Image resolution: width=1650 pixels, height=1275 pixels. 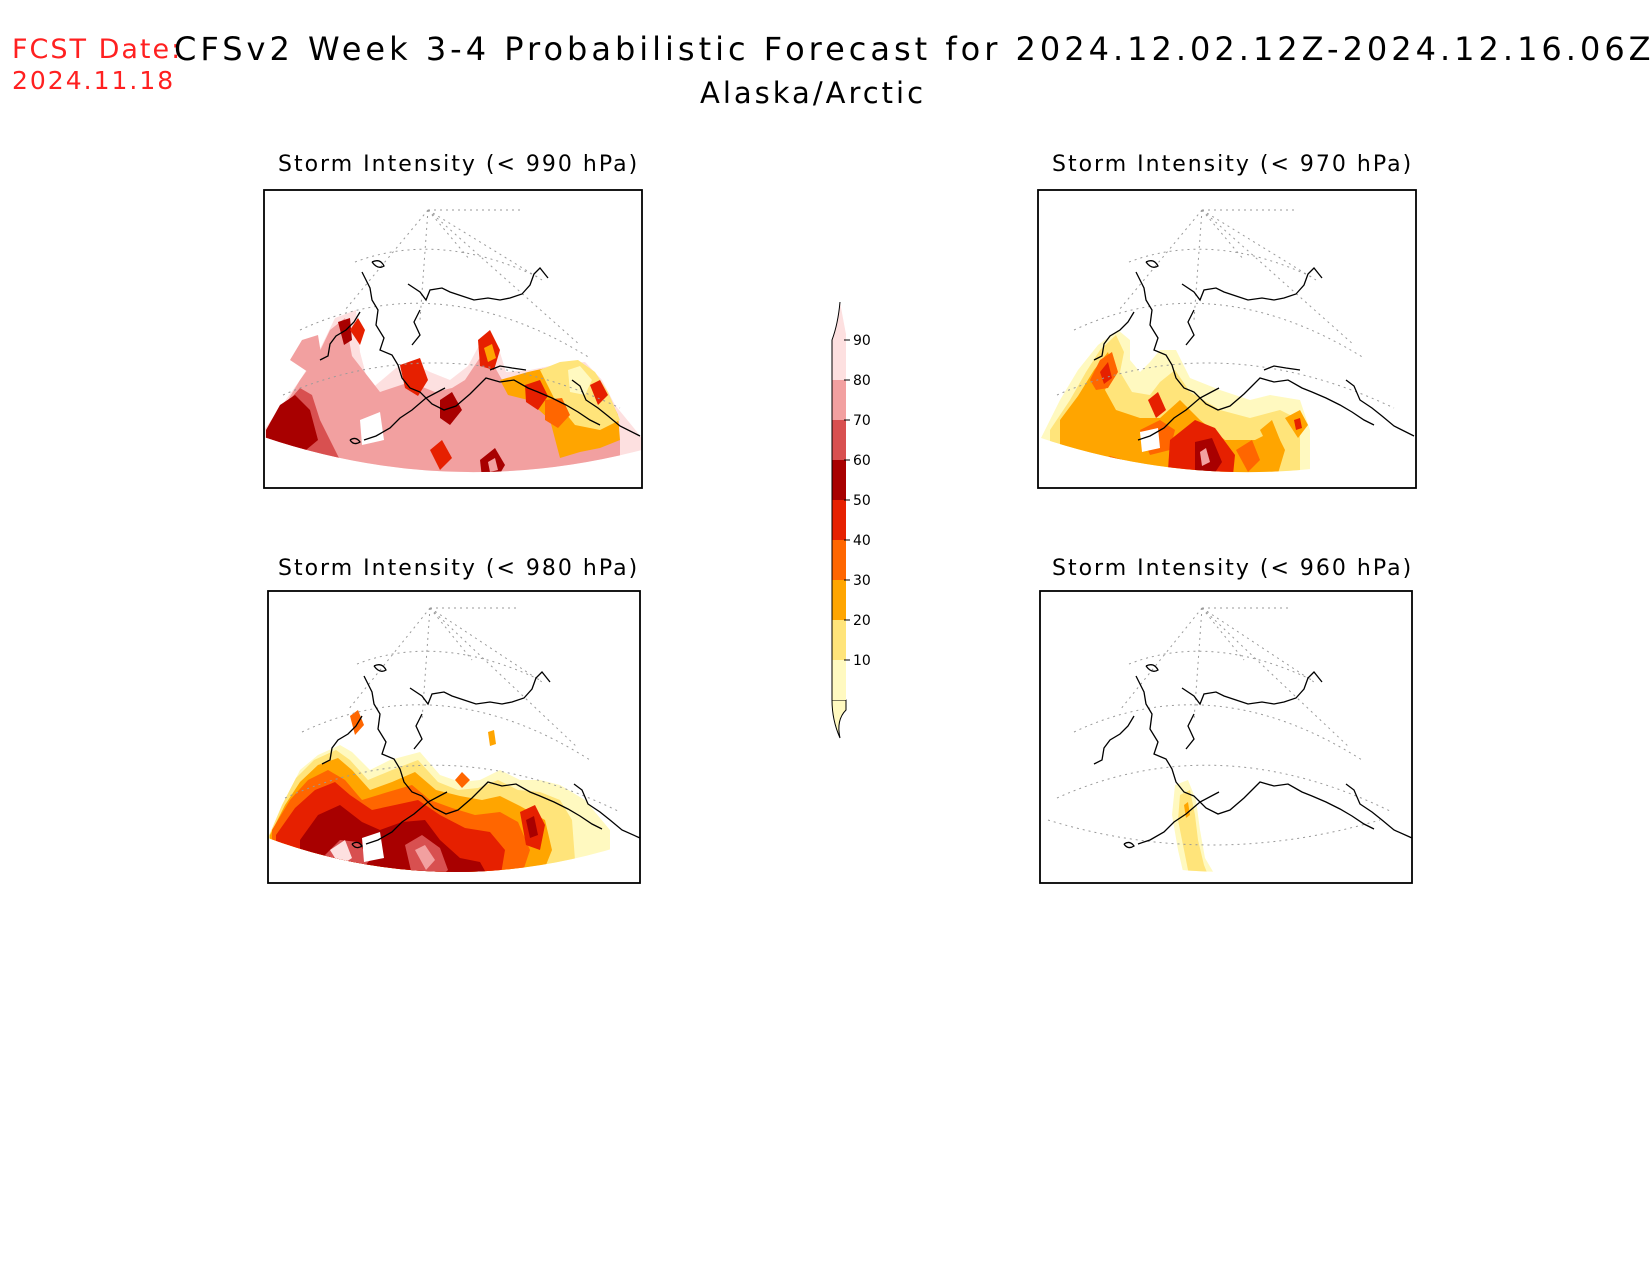 What do you see at coordinates (862, 421) in the screenshot?
I see `colorbar-label: 70` at bounding box center [862, 421].